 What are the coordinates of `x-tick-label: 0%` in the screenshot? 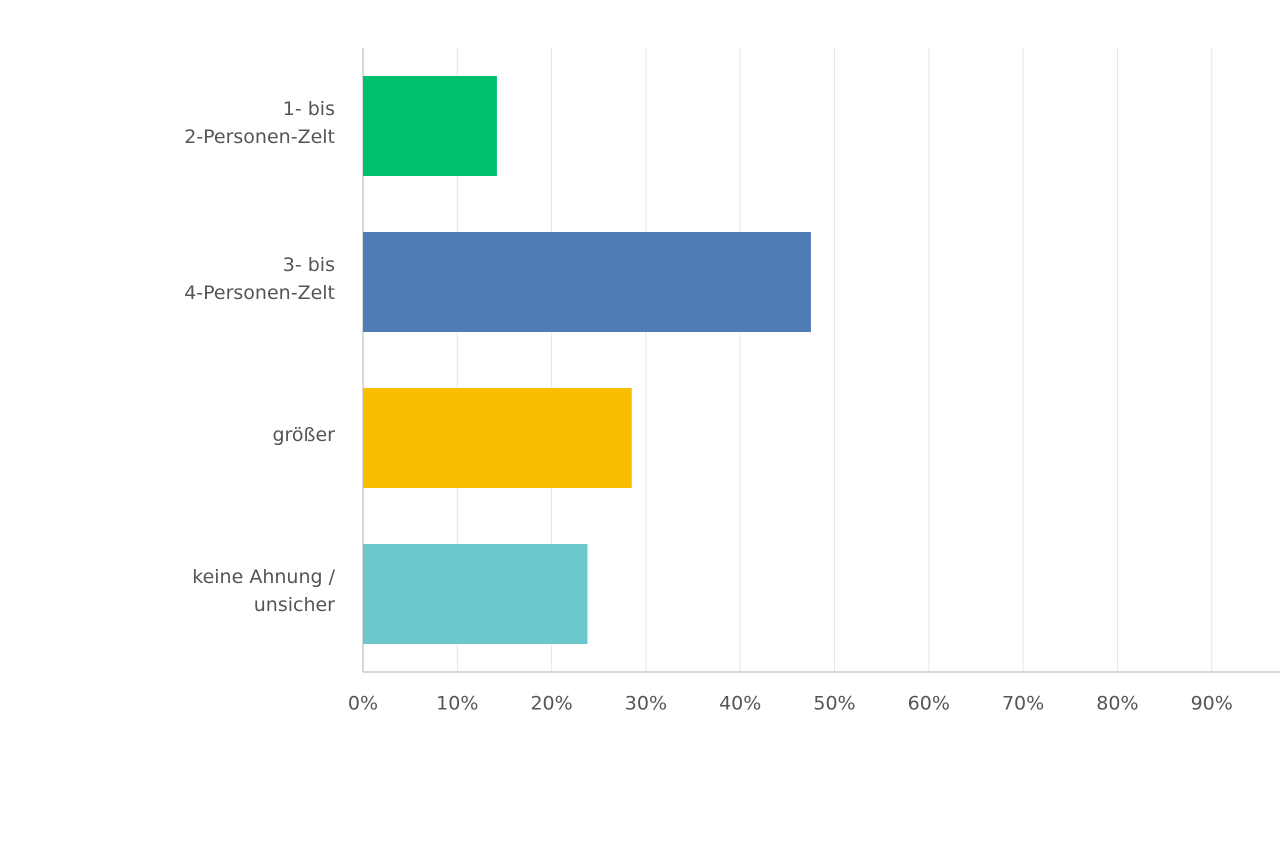 It's located at (363, 704).